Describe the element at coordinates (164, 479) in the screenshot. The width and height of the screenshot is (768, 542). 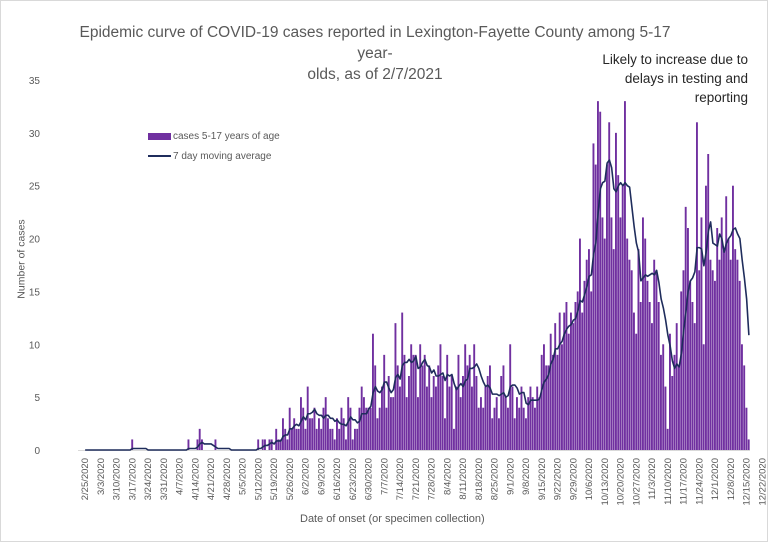
I see `x-tick-label: 3/31/2020` at that location.